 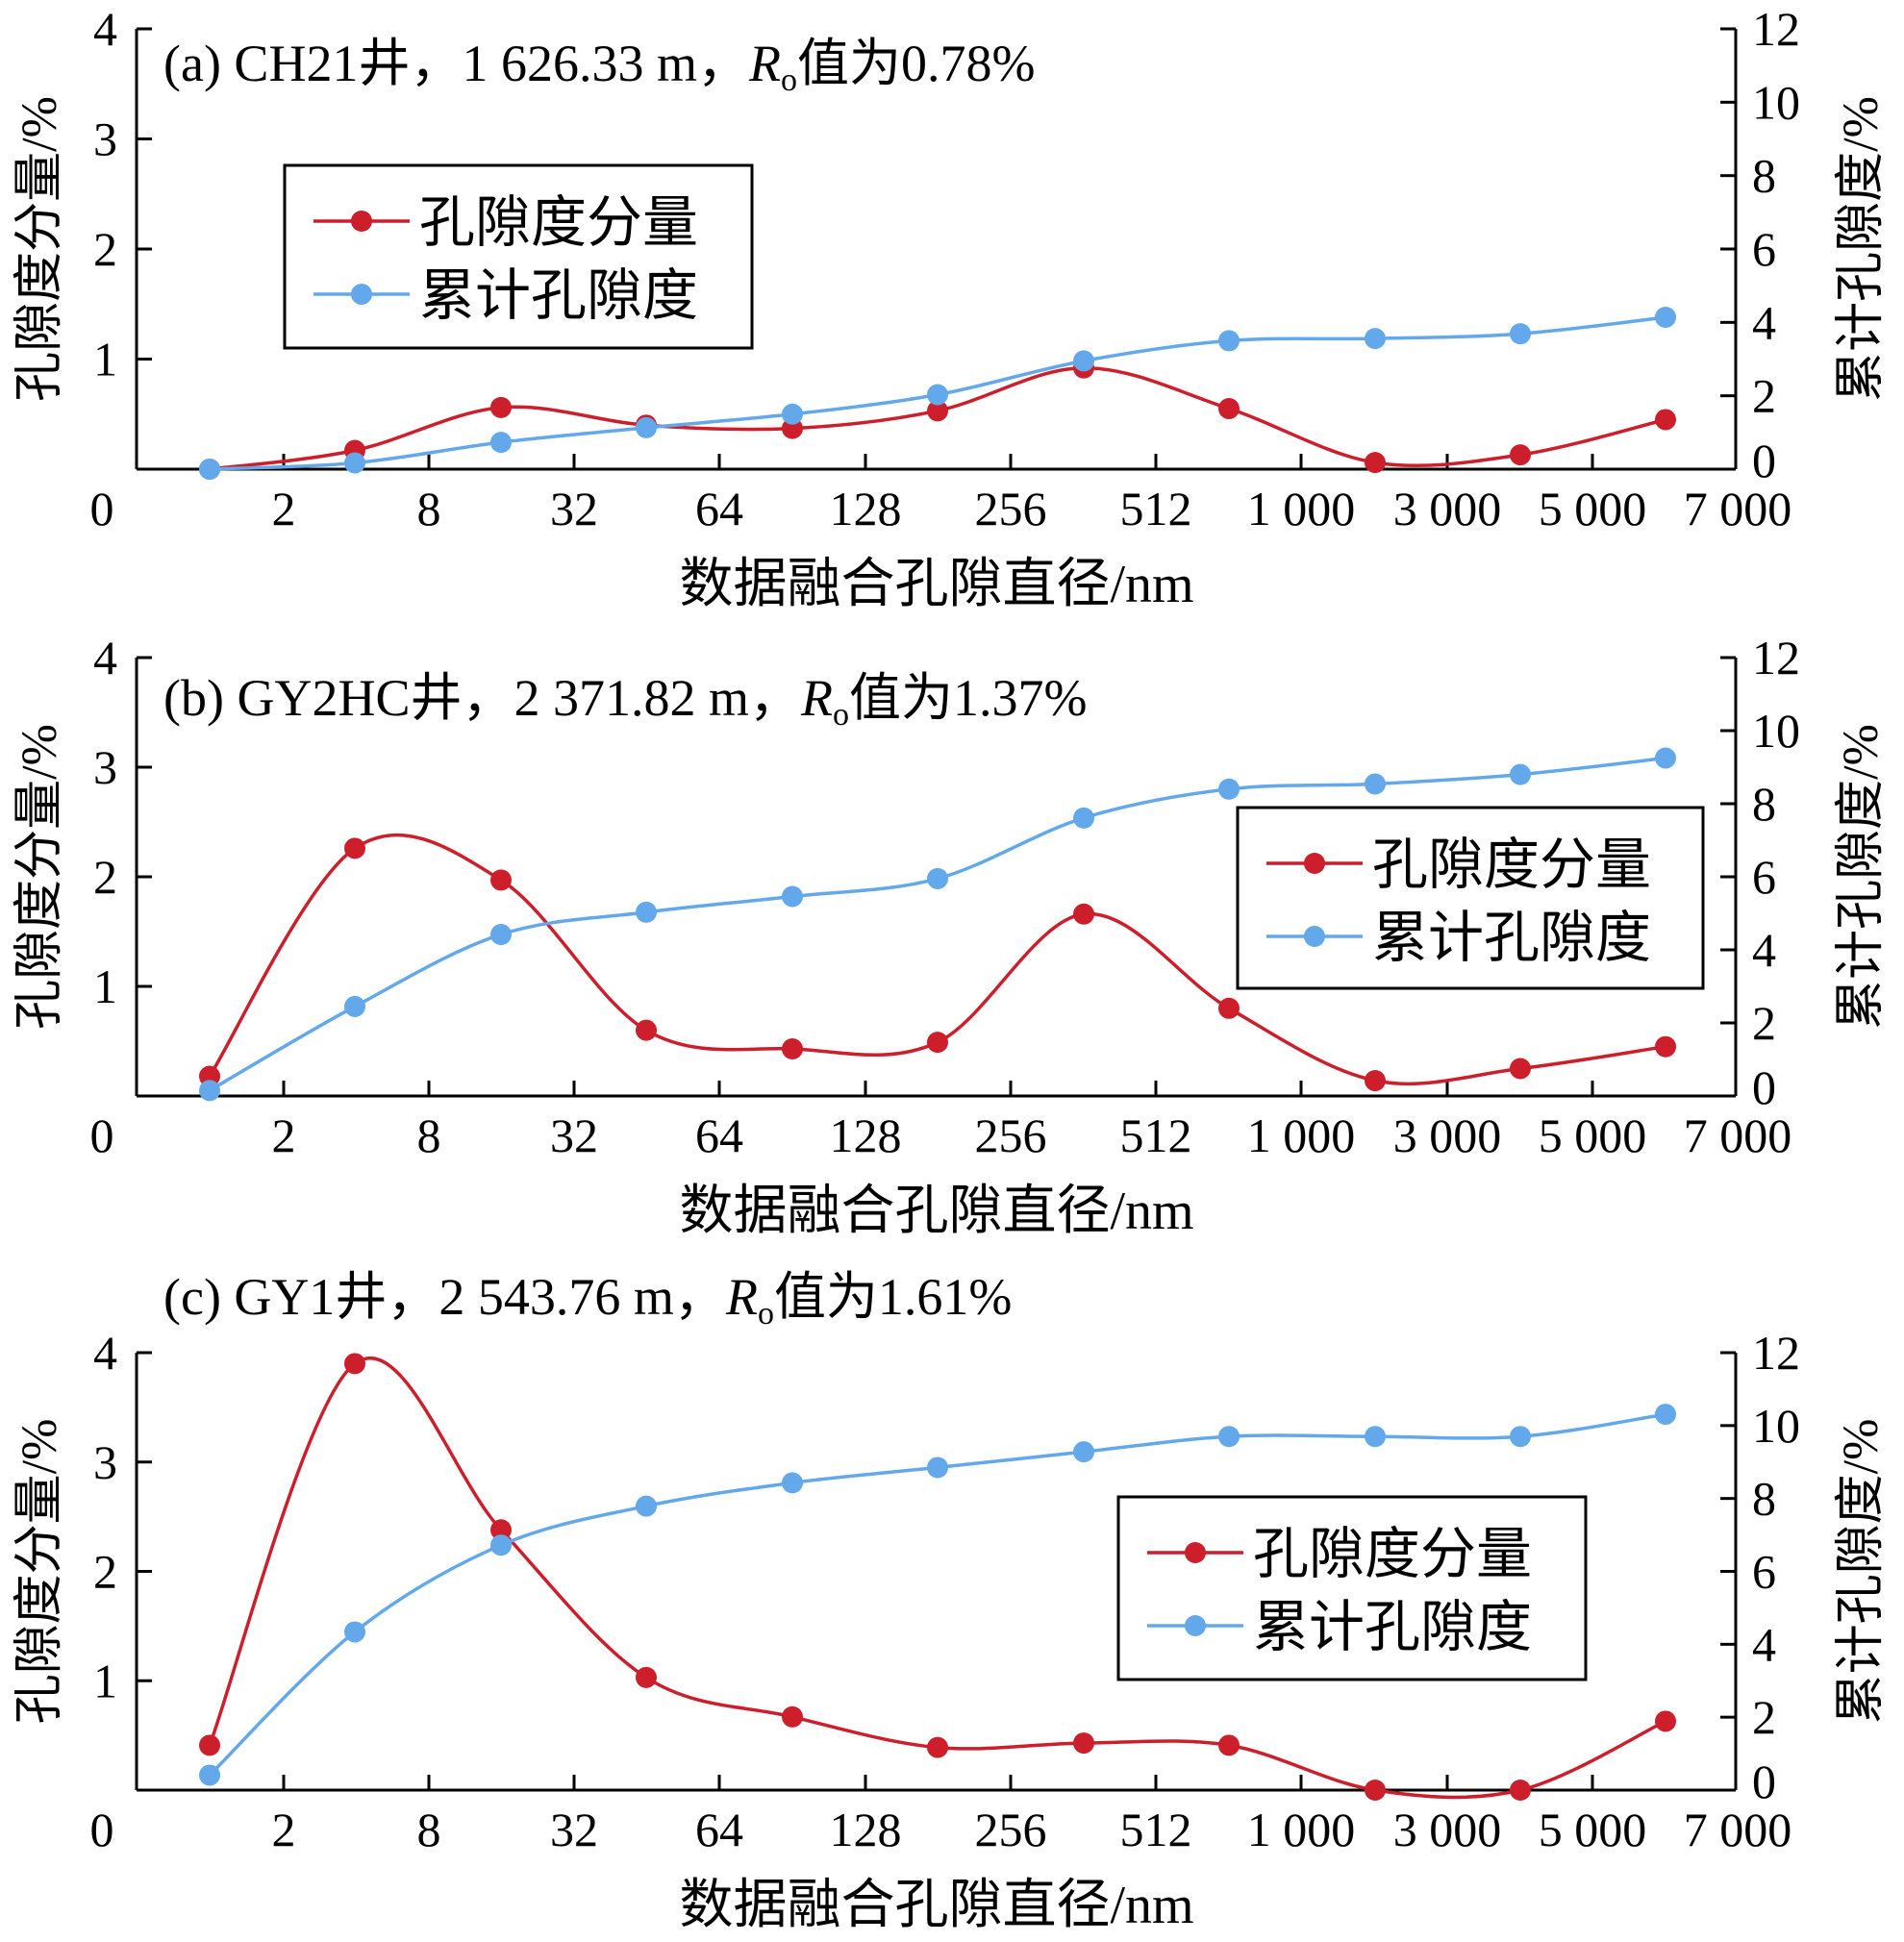 What do you see at coordinates (968, 698) in the screenshot?
I see `annotation-suffix: 值为1.37%` at bounding box center [968, 698].